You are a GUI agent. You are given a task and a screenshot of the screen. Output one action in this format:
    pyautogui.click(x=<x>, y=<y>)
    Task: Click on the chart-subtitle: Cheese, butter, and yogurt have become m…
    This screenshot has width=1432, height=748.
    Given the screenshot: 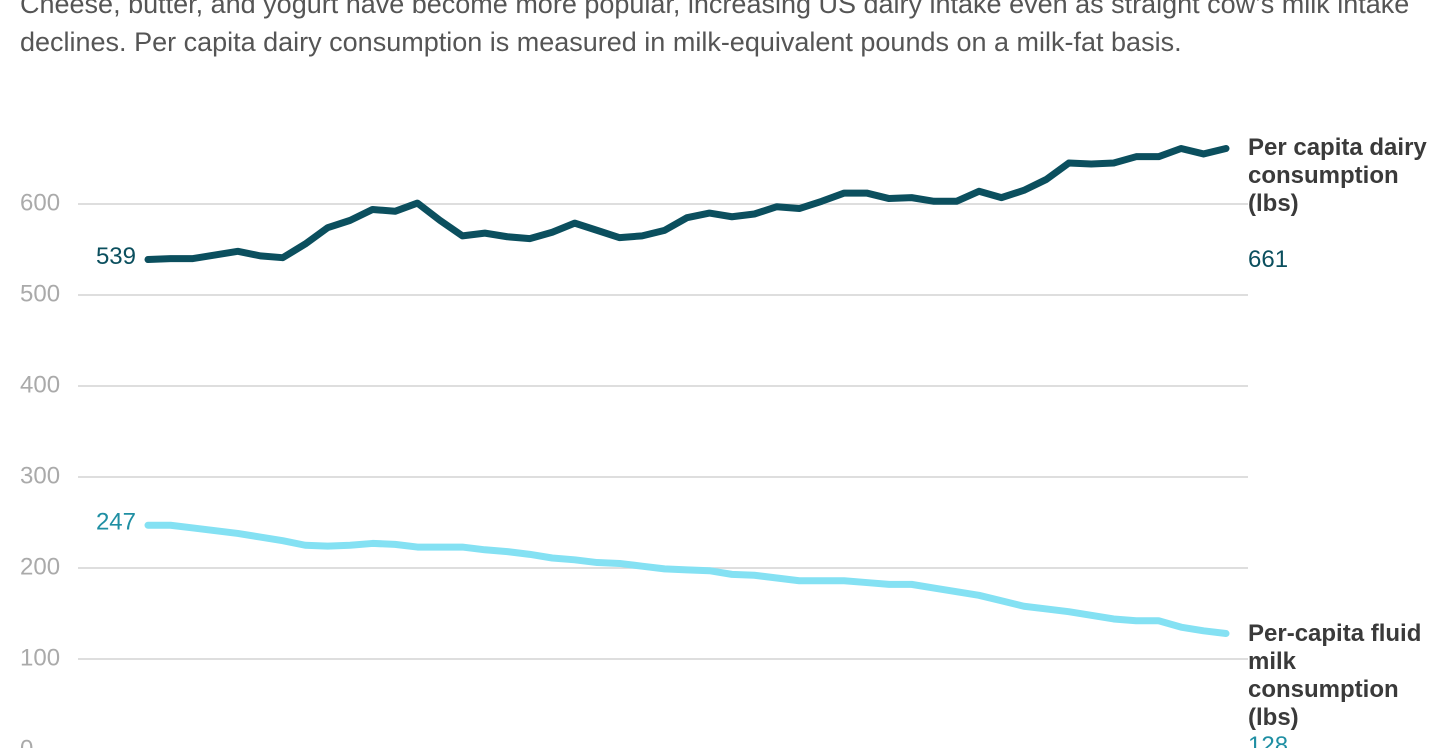 What is the action you would take?
    pyautogui.click(x=715, y=28)
    